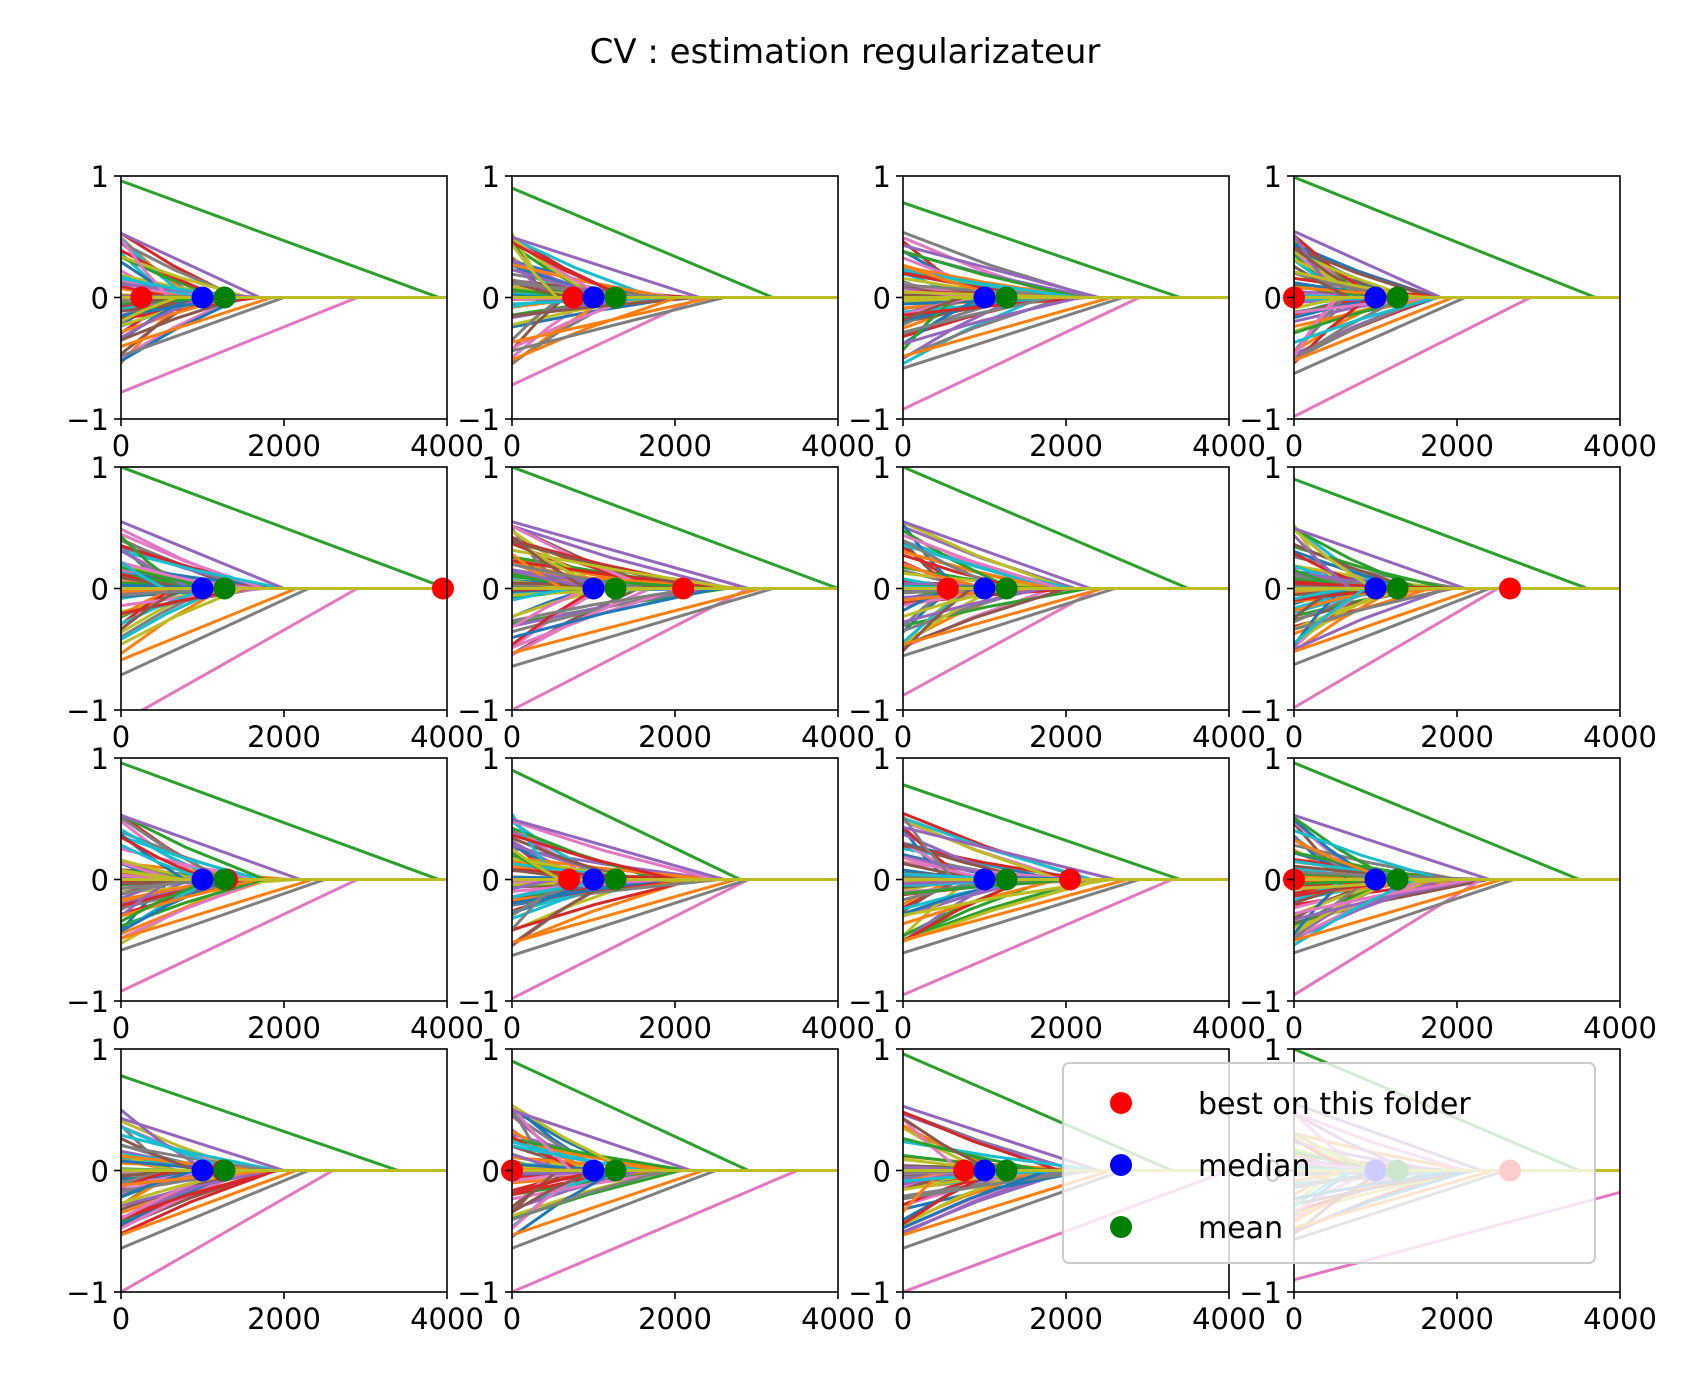 The width and height of the screenshot is (1691, 1383). I want to click on subplot-4: 10−10 2000 4000, so click(1448, 311).